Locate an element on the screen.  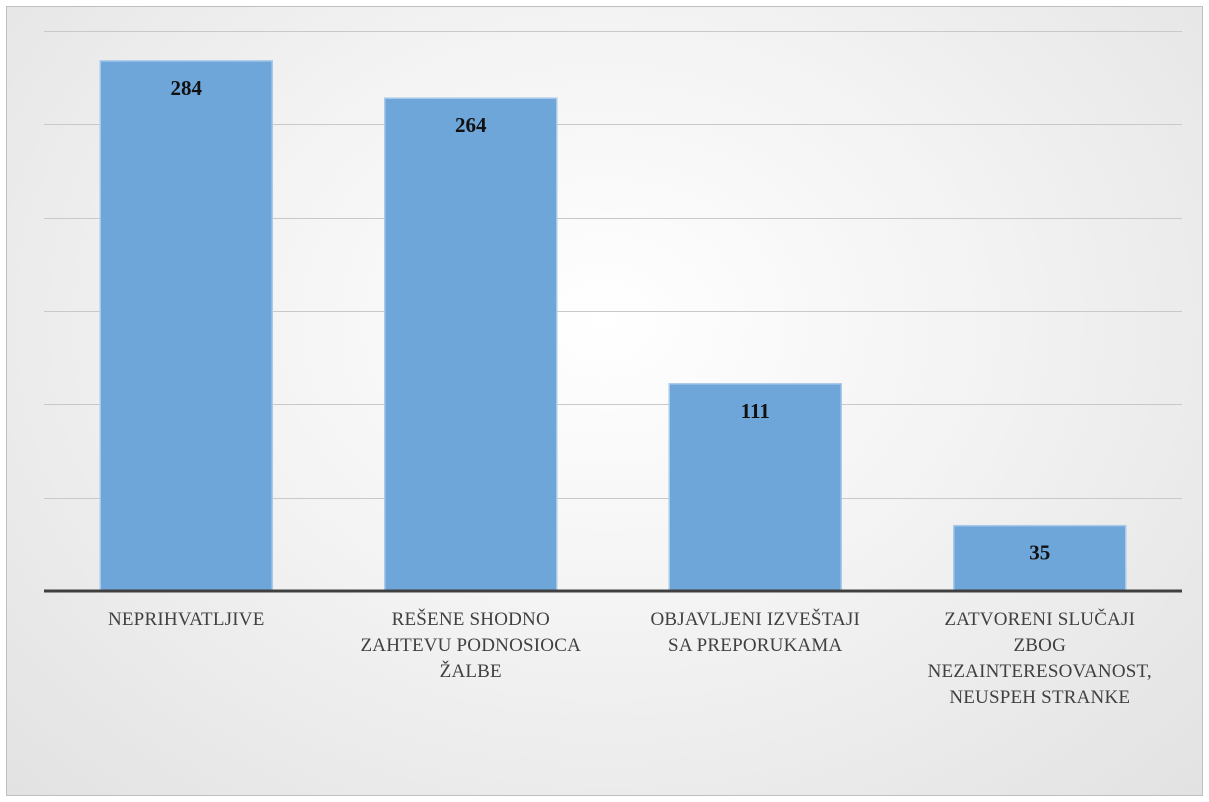
category-label-line: ZATVORENI SLUČAJI is located at coordinates (1039, 619).